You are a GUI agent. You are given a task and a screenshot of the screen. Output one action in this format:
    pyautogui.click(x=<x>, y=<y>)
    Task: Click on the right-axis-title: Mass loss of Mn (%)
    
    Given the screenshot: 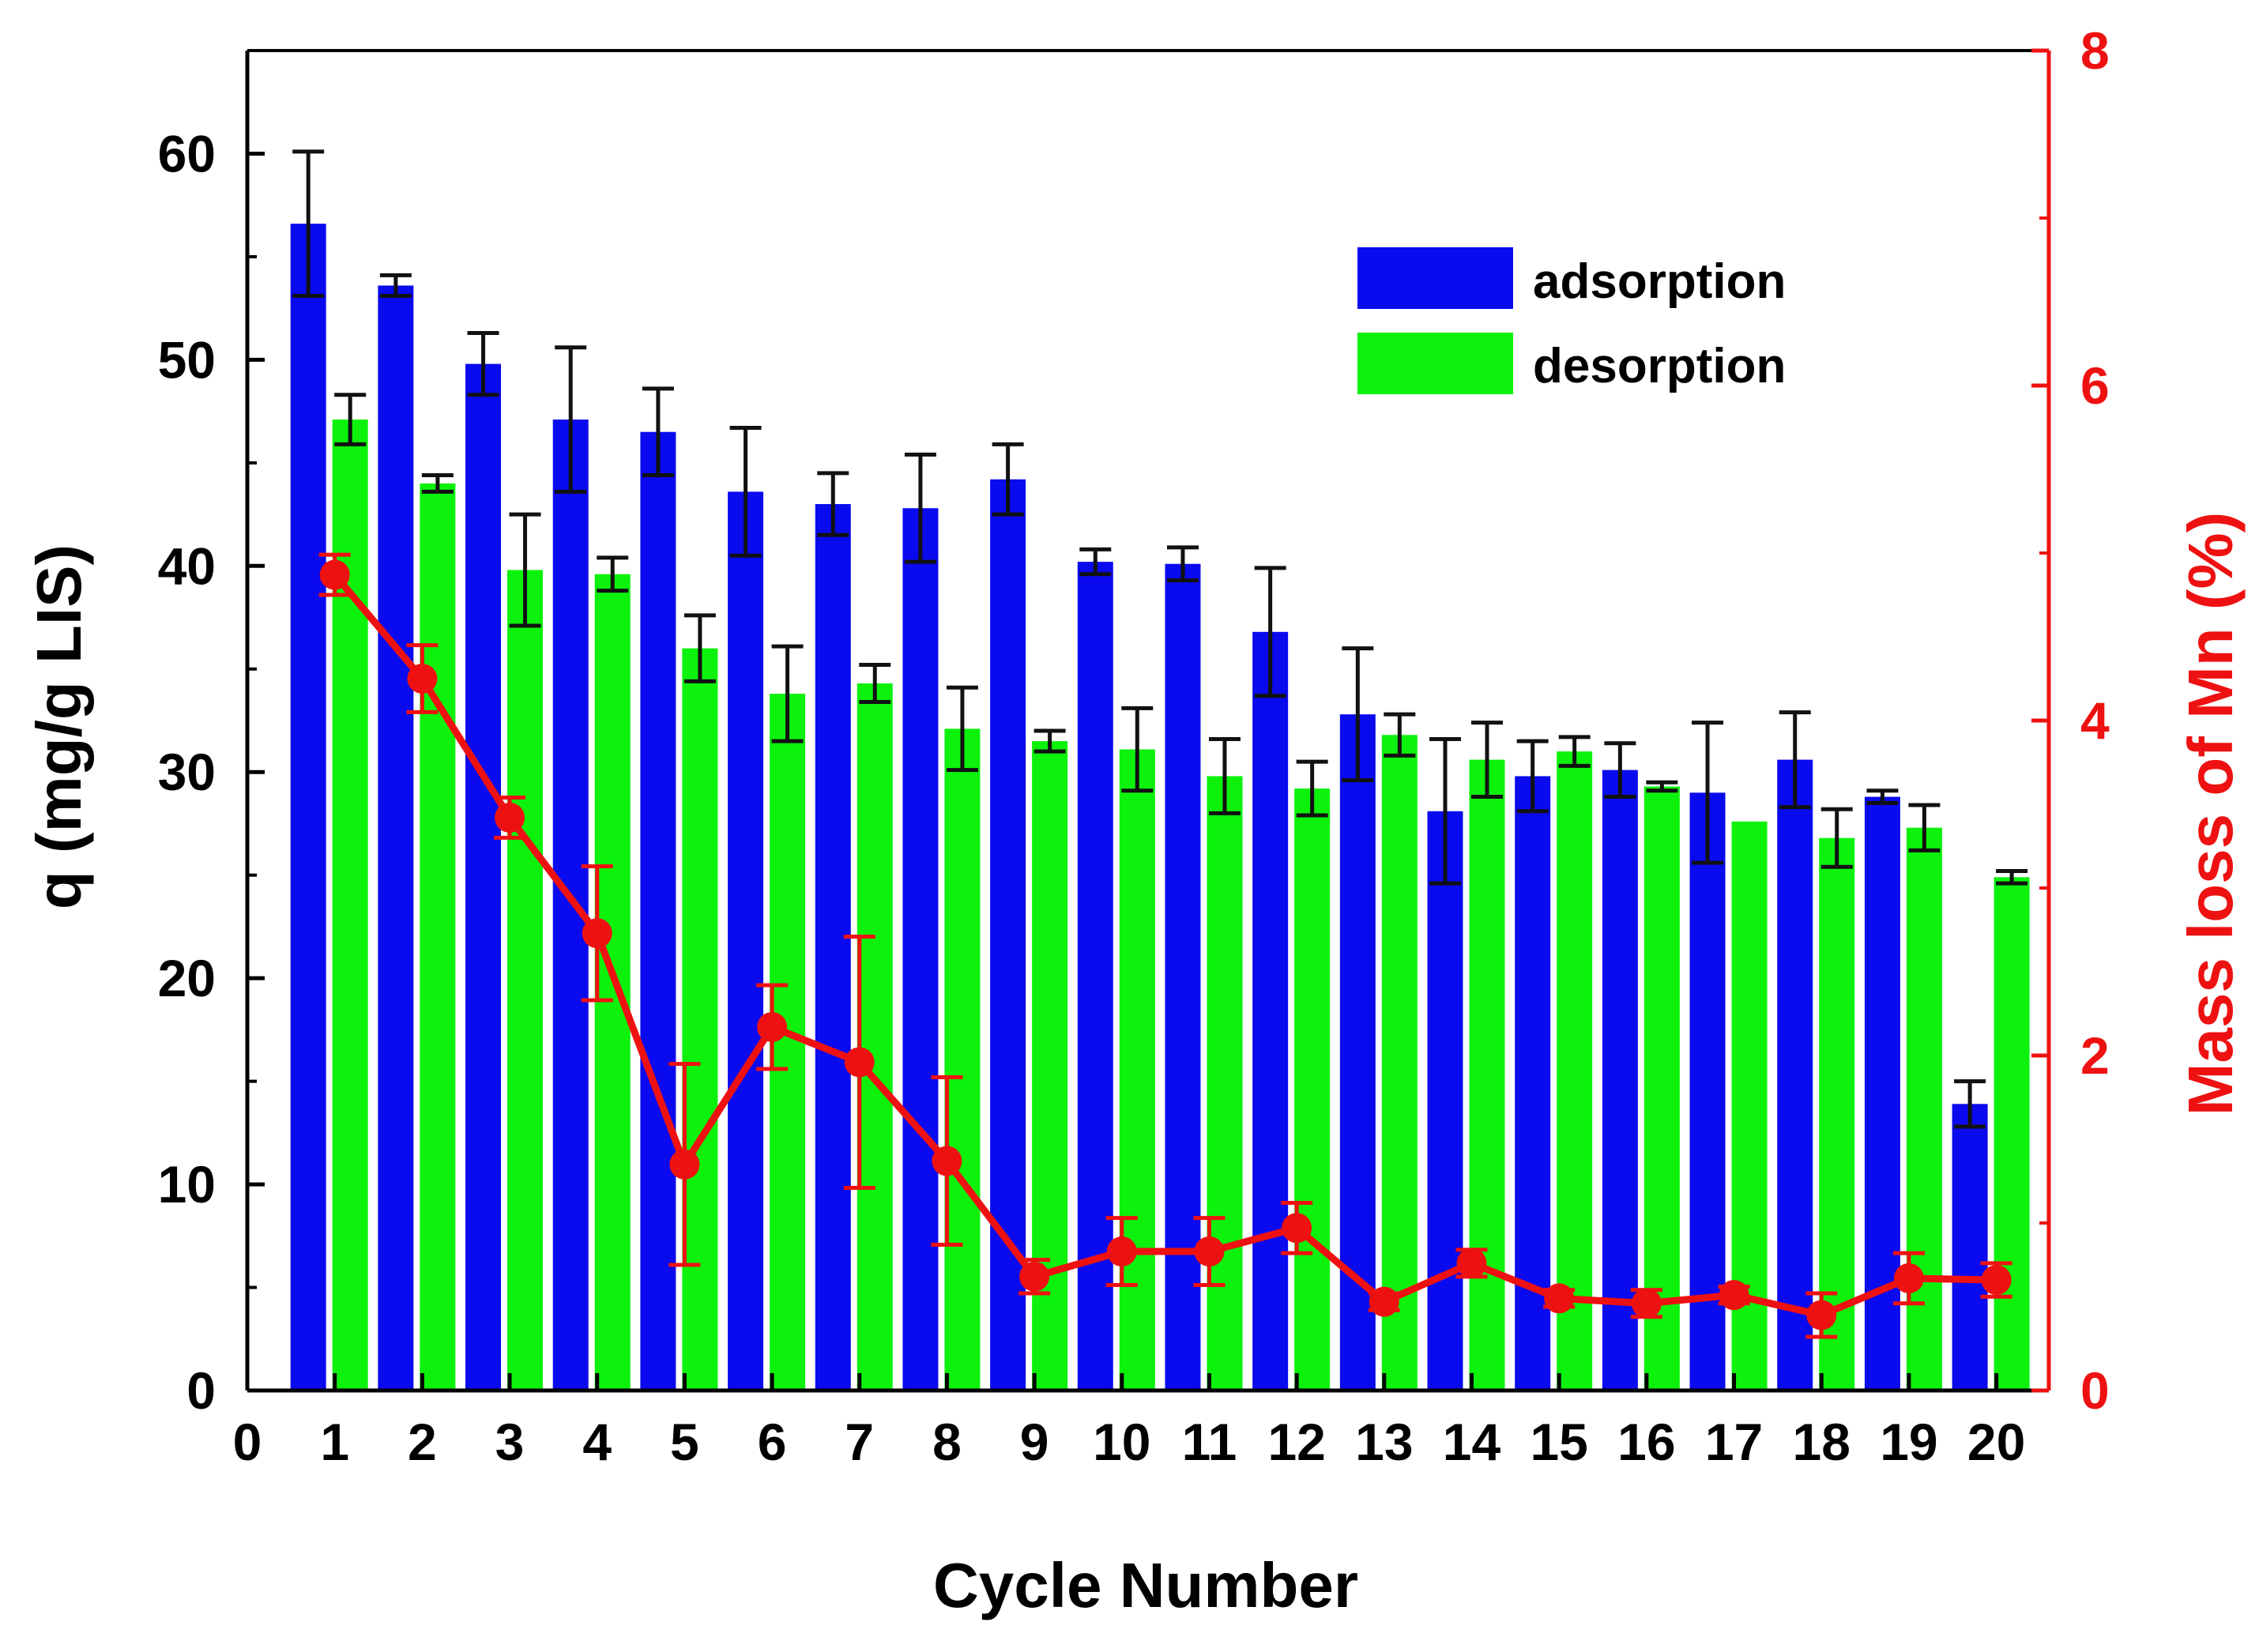 What is the action you would take?
    pyautogui.click(x=2210, y=814)
    